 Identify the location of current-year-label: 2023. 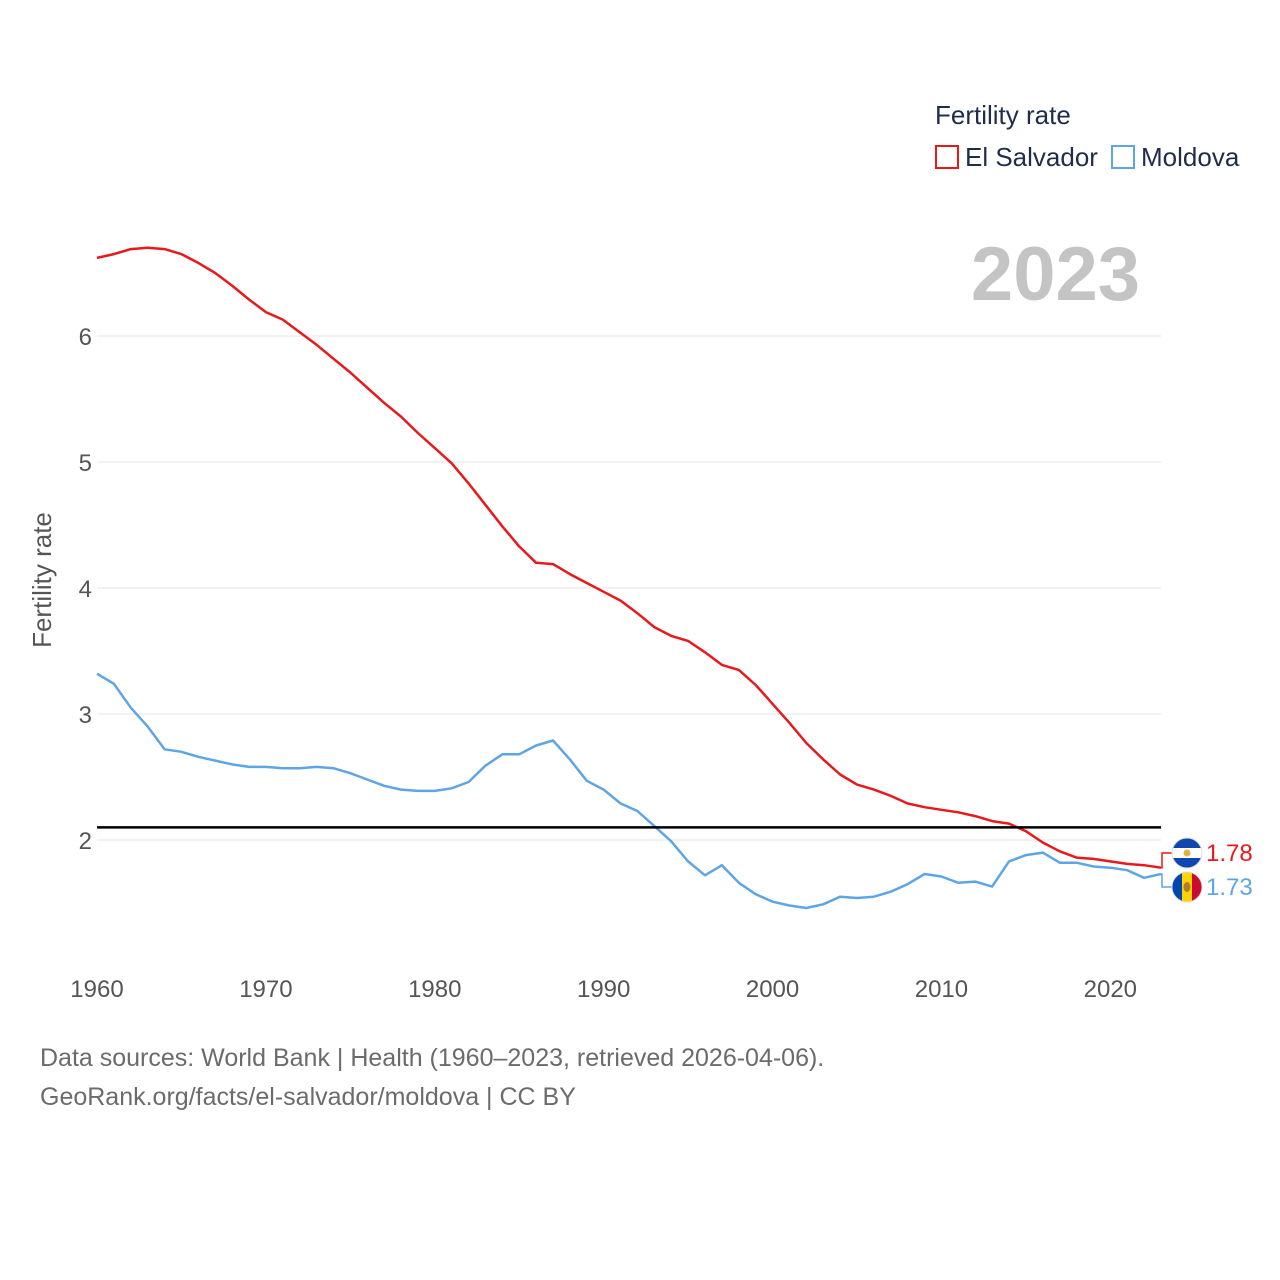
(1055, 274).